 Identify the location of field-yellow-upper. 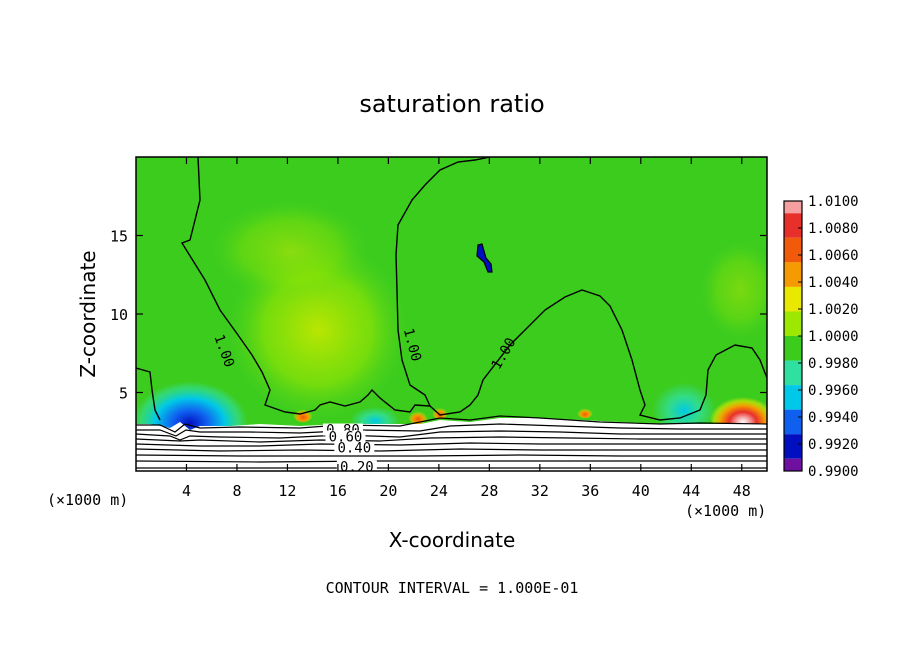
(290, 250).